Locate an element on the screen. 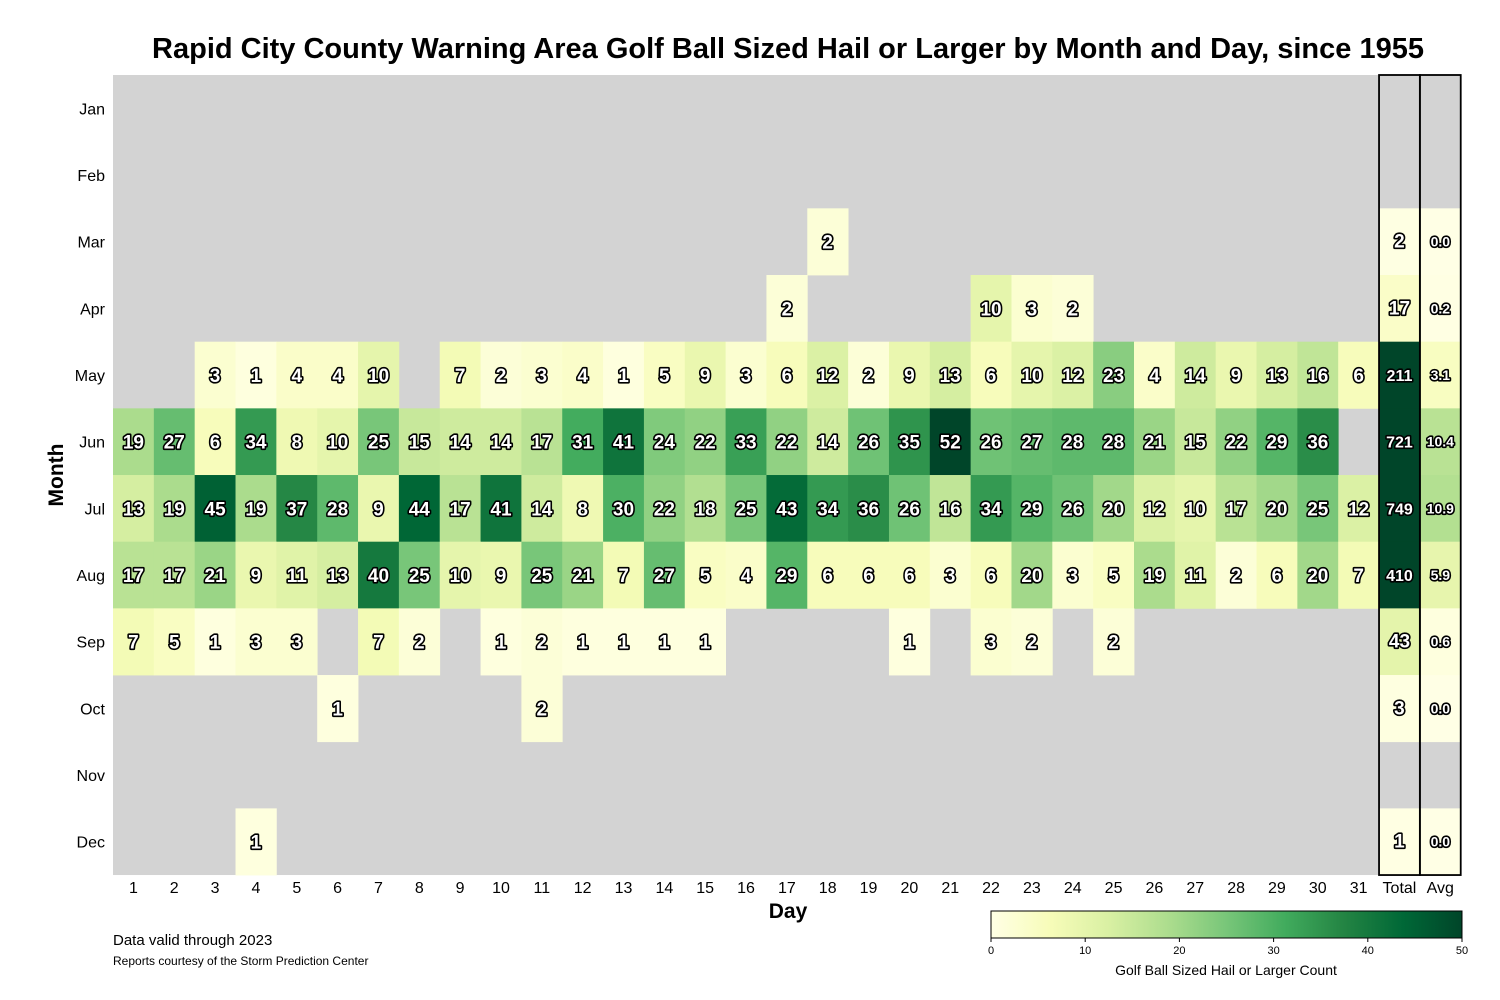  average-column-border is located at coordinates (1440, 475).